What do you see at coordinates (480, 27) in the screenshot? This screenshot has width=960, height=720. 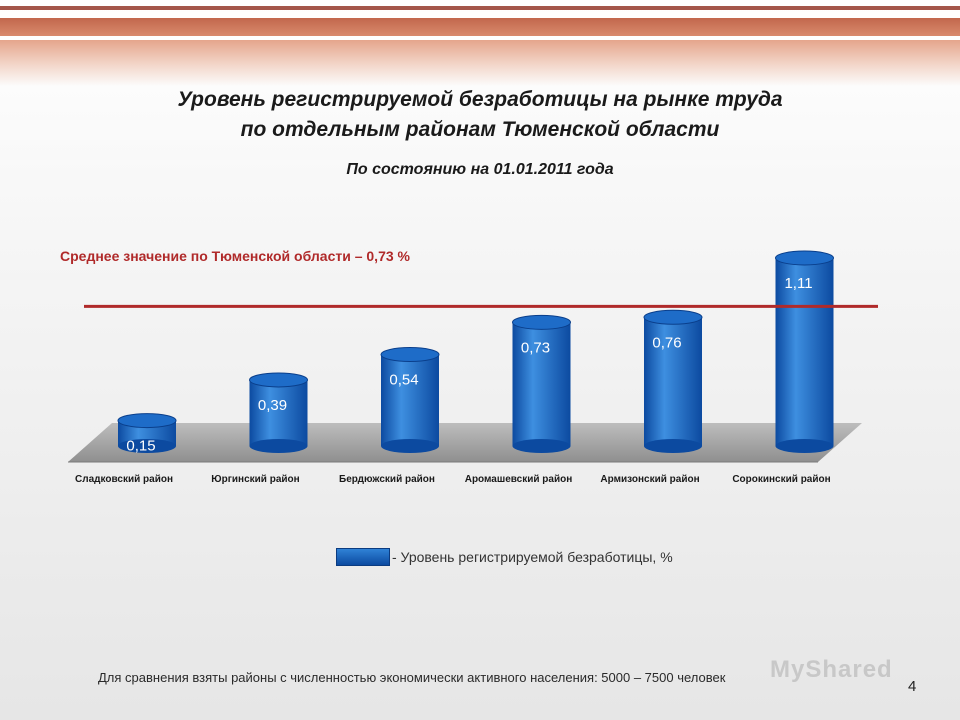 I see `header-band-orange` at bounding box center [480, 27].